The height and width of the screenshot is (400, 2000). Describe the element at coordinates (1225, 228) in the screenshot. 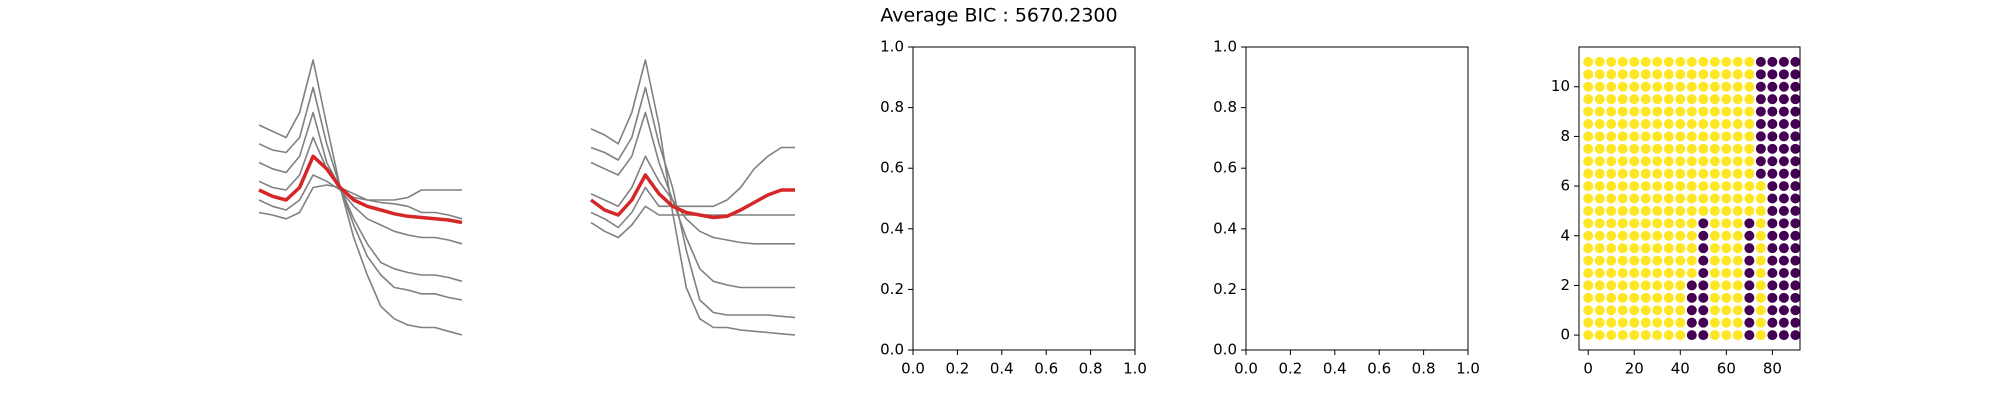

I see `y-tick-label: 0.4` at that location.